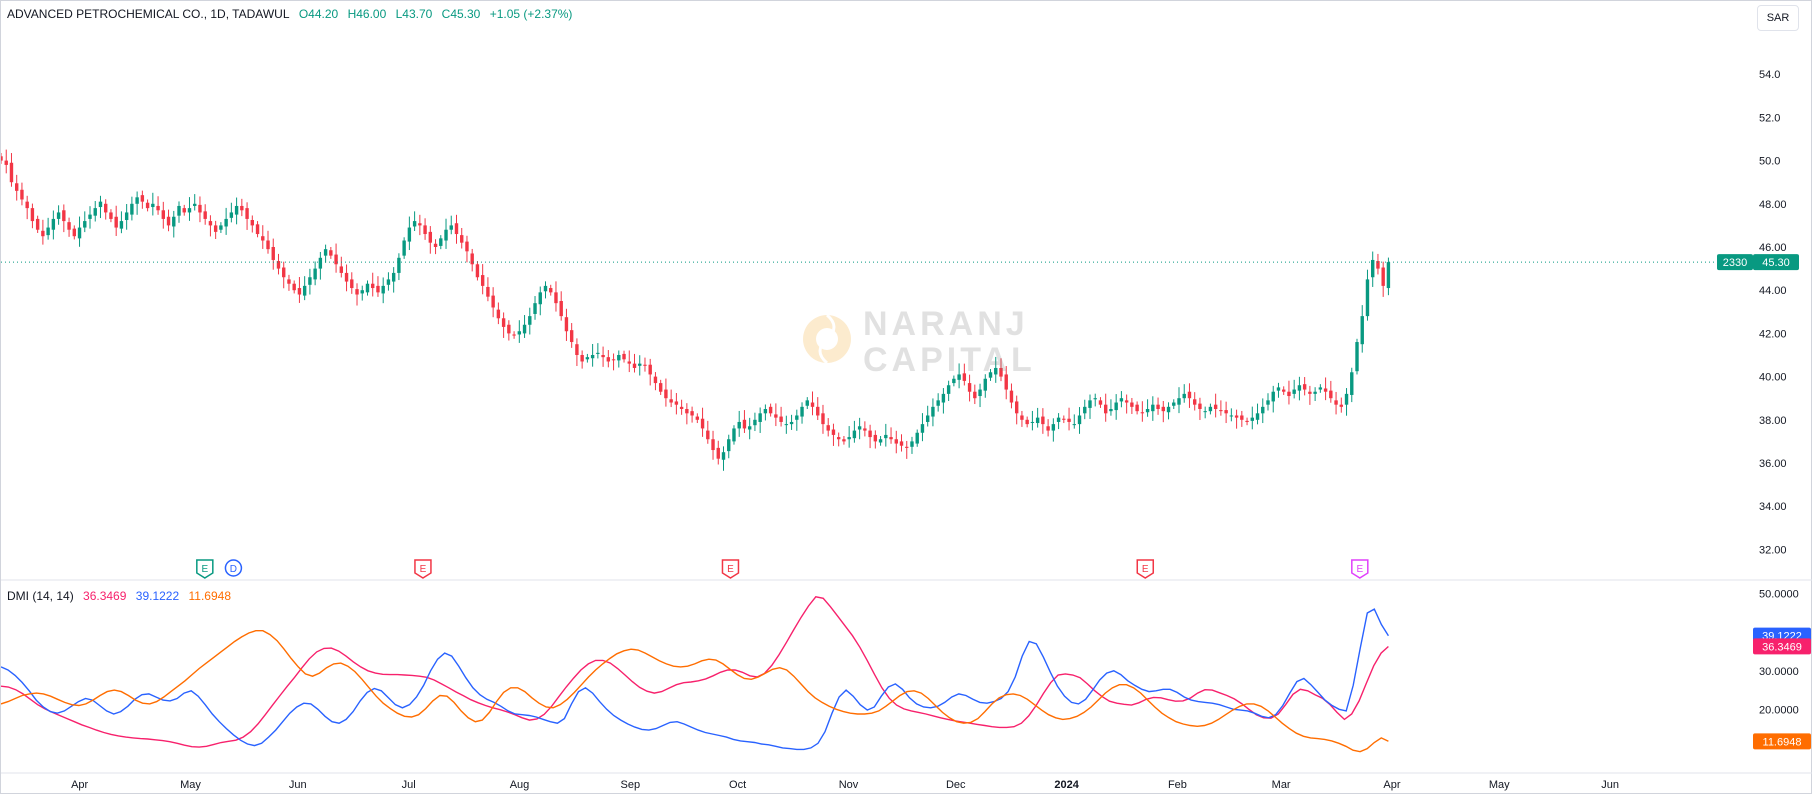  I want to click on dmi-line-minusdi, so click(695, 691).